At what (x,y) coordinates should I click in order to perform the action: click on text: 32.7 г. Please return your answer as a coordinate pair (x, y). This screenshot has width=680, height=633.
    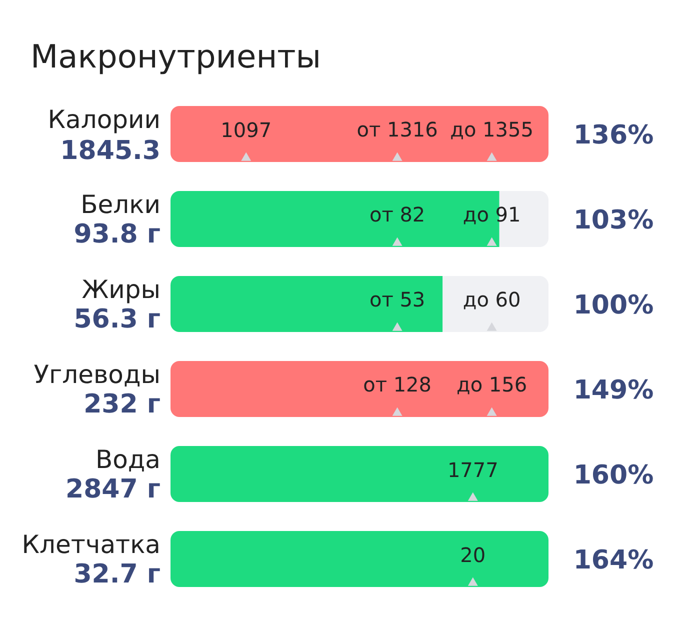
    Looking at the image, I should click on (117, 575).